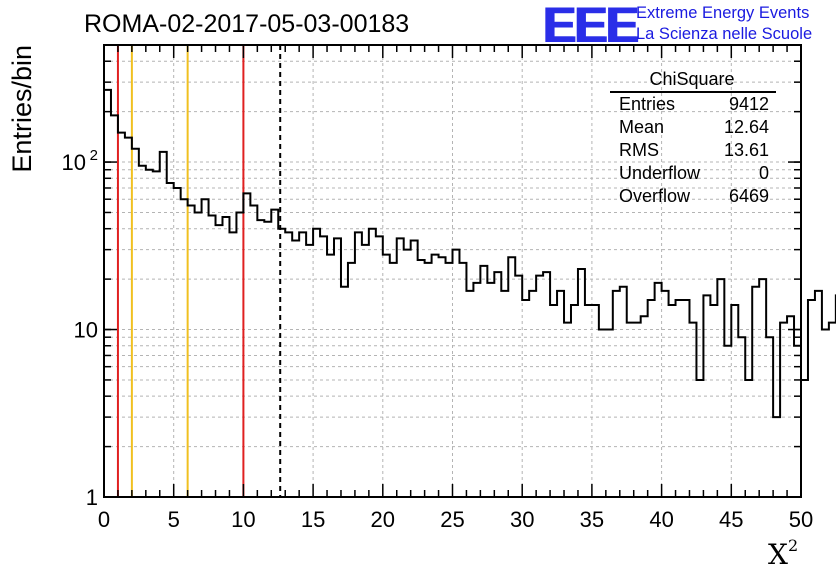 The height and width of the screenshot is (572, 836). Describe the element at coordinates (749, 196) in the screenshot. I see `stats-row-value: 6469` at that location.